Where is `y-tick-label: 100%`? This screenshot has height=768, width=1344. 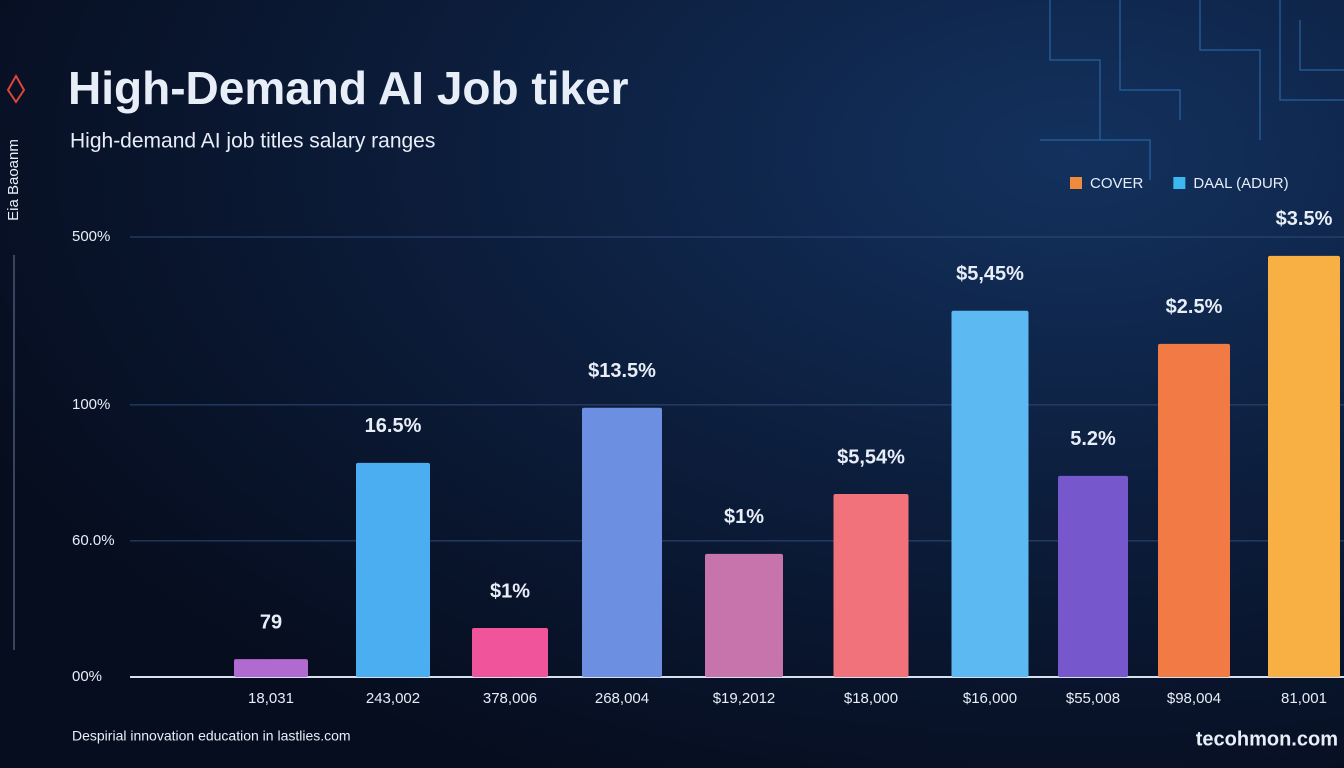 y-tick-label: 100% is located at coordinates (91, 404).